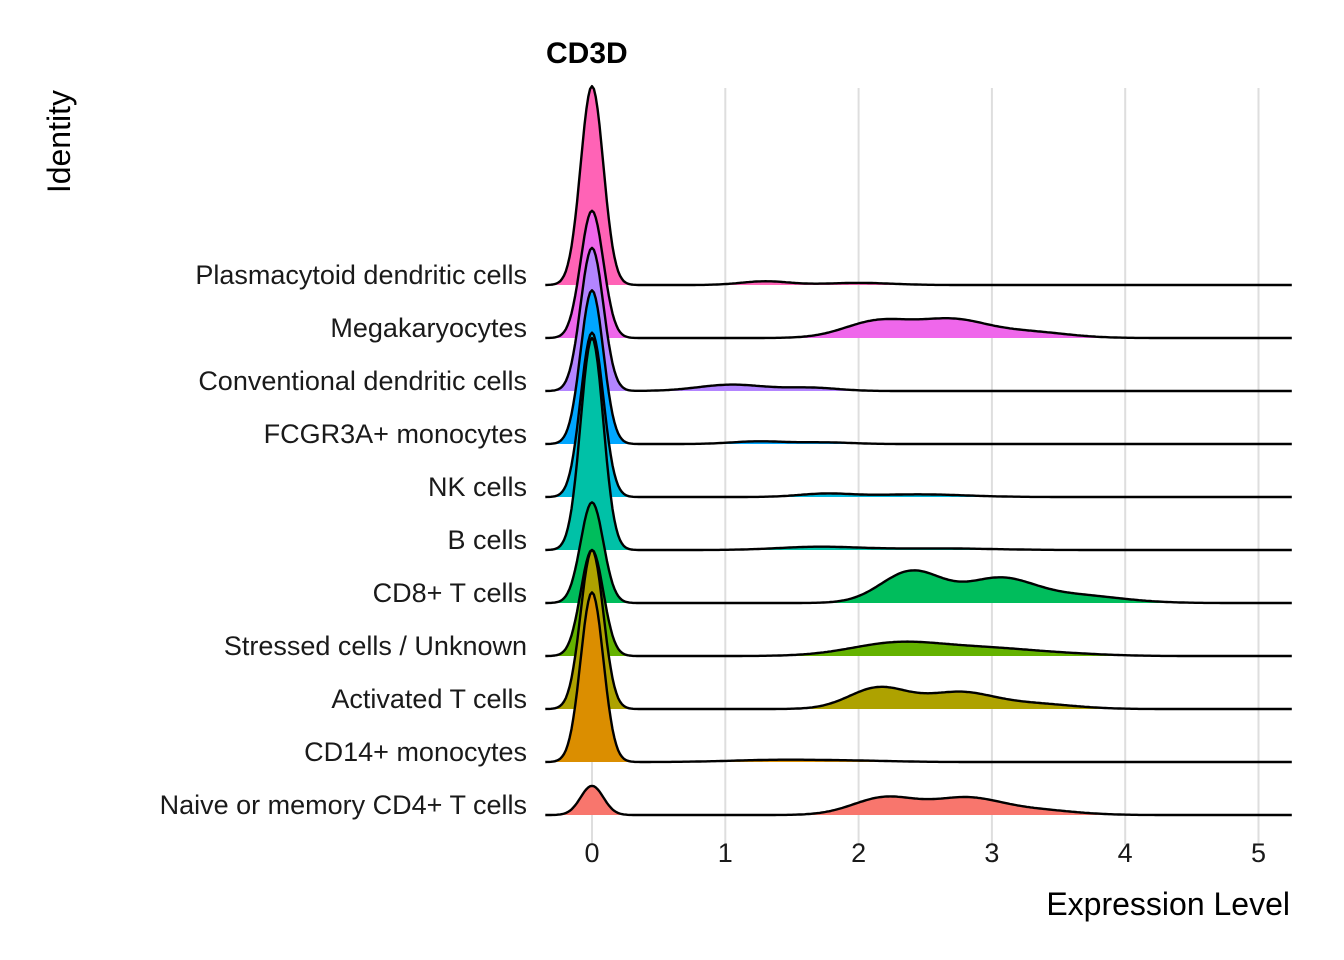  I want to click on ridge-megakaryocytes, so click(918, 274).